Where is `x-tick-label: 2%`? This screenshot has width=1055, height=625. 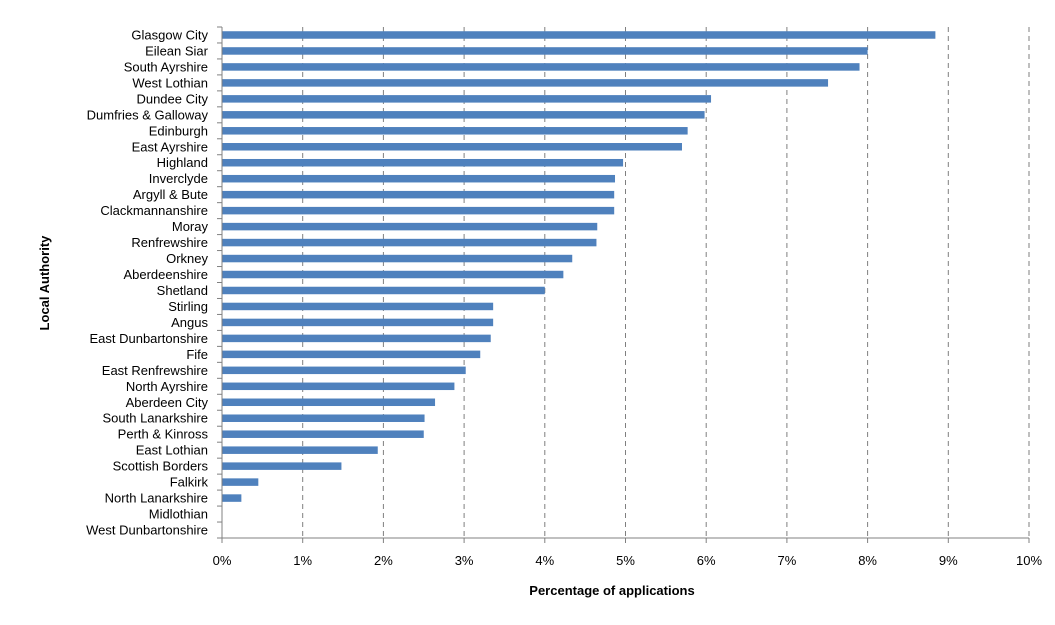 x-tick-label: 2% is located at coordinates (383, 560).